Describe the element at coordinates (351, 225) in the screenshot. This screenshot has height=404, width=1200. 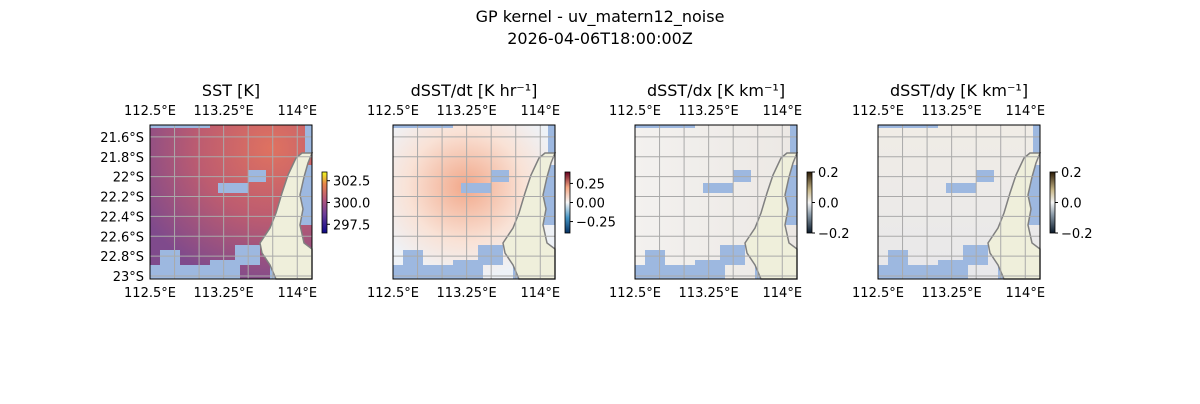
I see `colorbar-tick-label: 297.5` at that location.